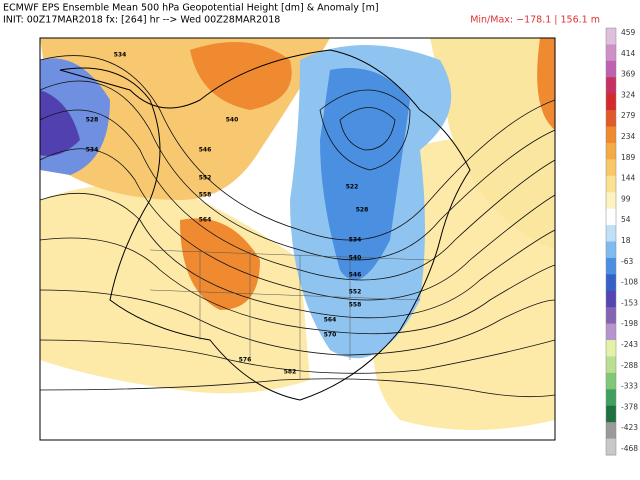  Describe the element at coordinates (535, 20) in the screenshot. I see `min-max: Min/Max: −178.1 | 156.1 m` at that location.